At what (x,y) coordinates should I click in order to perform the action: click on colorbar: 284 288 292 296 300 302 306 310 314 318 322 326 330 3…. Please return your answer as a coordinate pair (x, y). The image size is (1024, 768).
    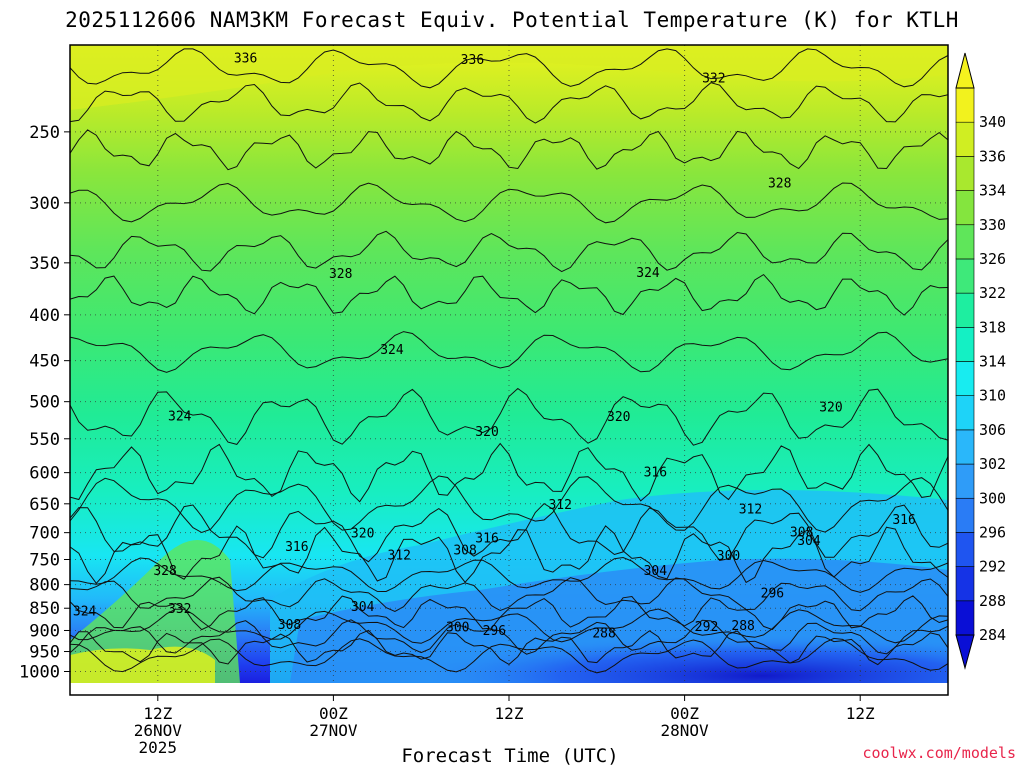
    Looking at the image, I should click on (980, 361).